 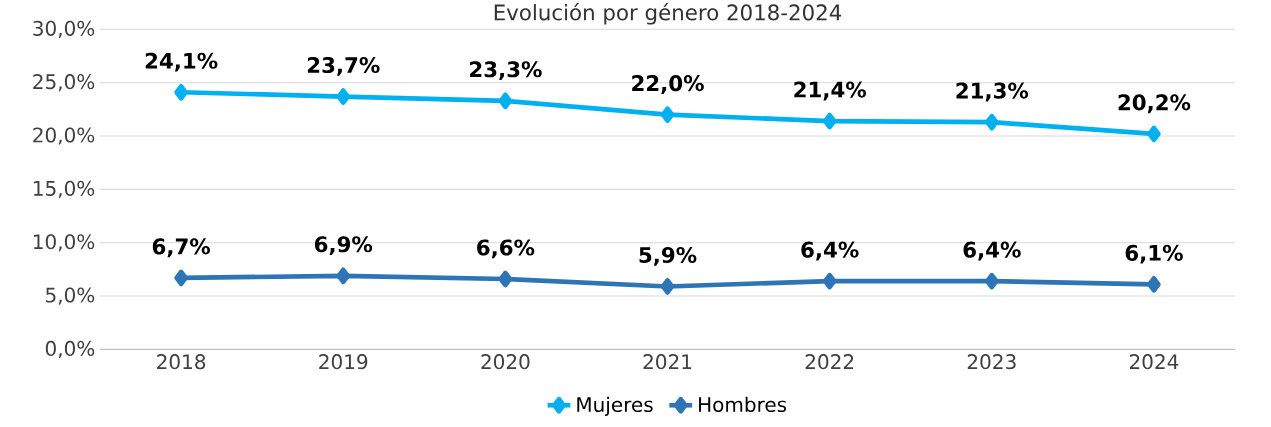 What do you see at coordinates (829, 362) in the screenshot?
I see `x-tick-label: 2022` at bounding box center [829, 362].